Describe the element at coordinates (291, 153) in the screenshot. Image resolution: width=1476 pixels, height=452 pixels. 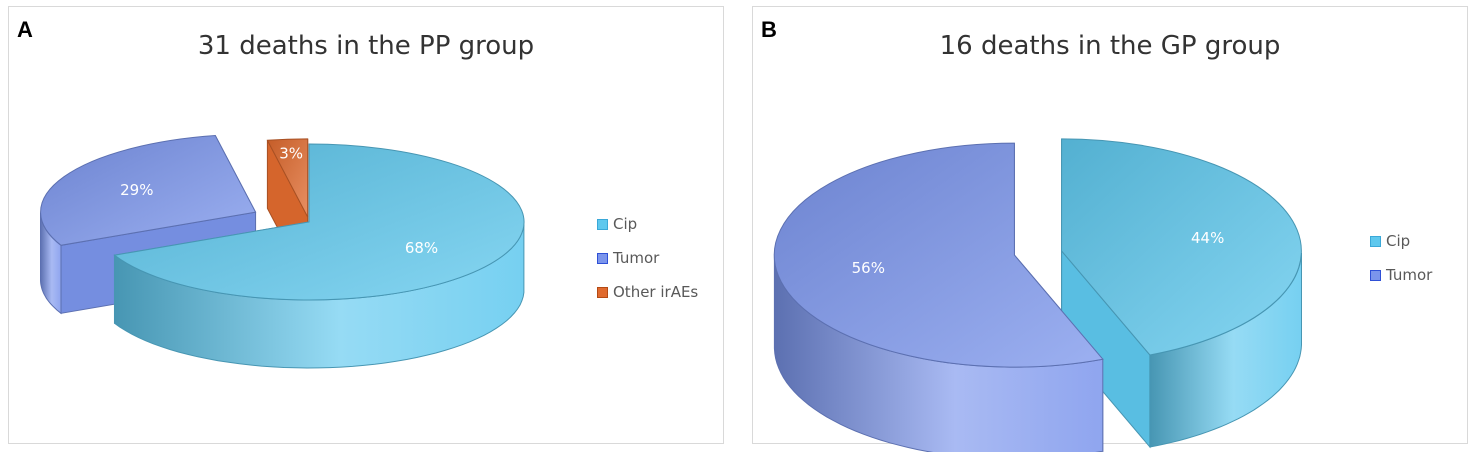
I see `data-label-other-iraes: 3%` at that location.